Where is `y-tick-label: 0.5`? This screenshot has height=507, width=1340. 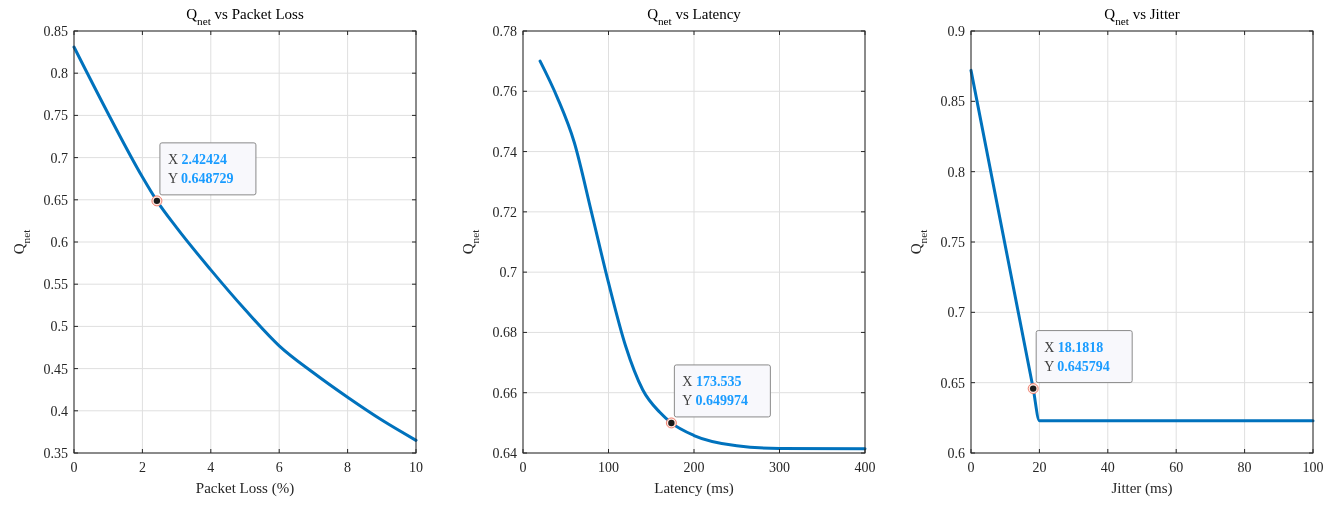
y-tick-label: 0.5 is located at coordinates (59, 327).